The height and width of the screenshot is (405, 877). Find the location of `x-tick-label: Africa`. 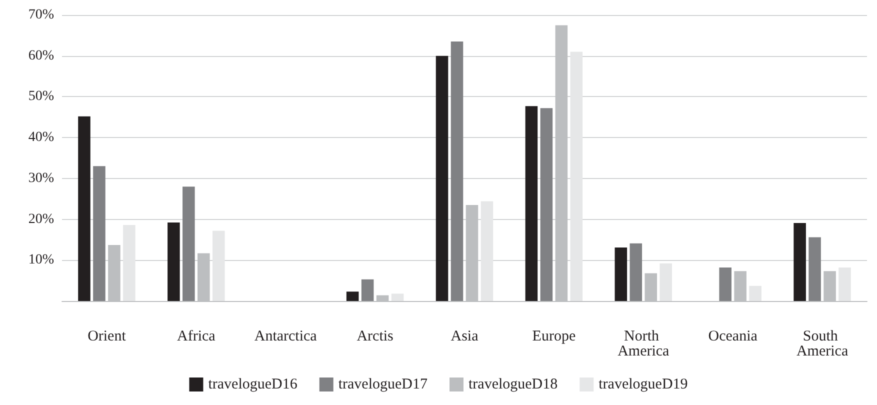

x-tick-label: Africa is located at coordinates (196, 336).